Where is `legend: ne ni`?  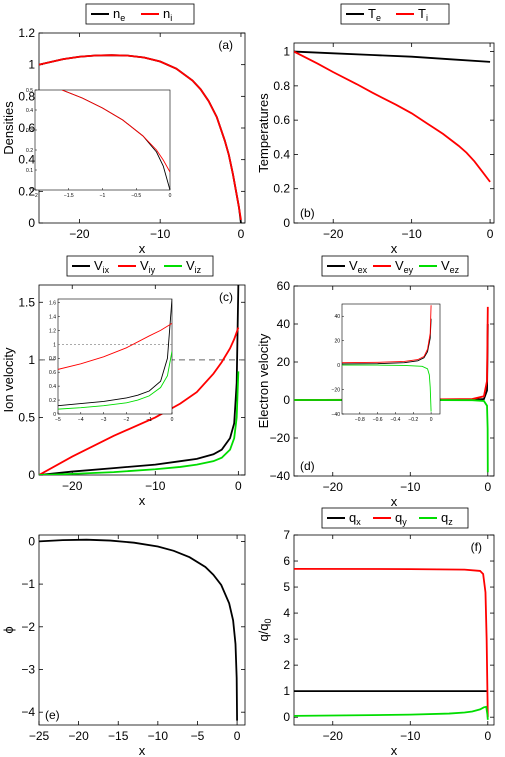 legend: ne ni is located at coordinates (140, 14).